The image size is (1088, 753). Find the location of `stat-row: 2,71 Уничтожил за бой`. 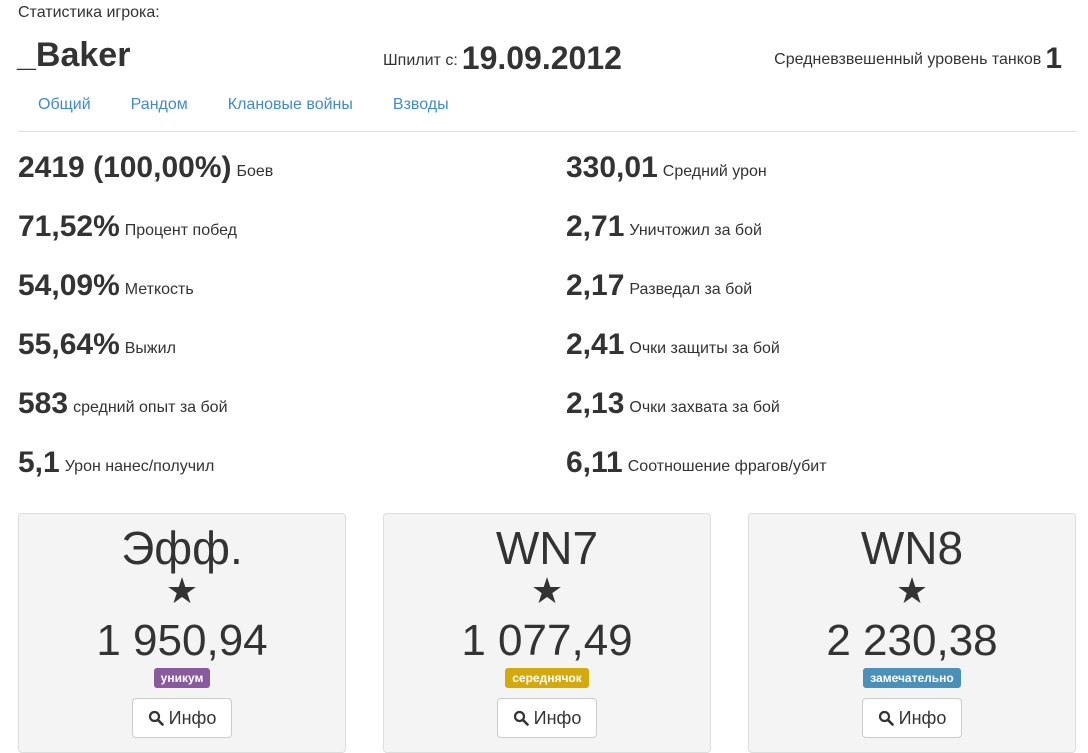

stat-row: 2,71 Уничтожил за бой is located at coordinates (826, 226).